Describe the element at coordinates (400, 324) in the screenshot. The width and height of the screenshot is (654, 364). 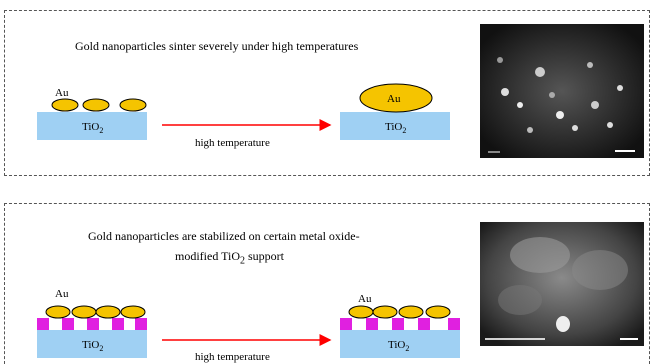
I see `modifier-layer-right` at that location.